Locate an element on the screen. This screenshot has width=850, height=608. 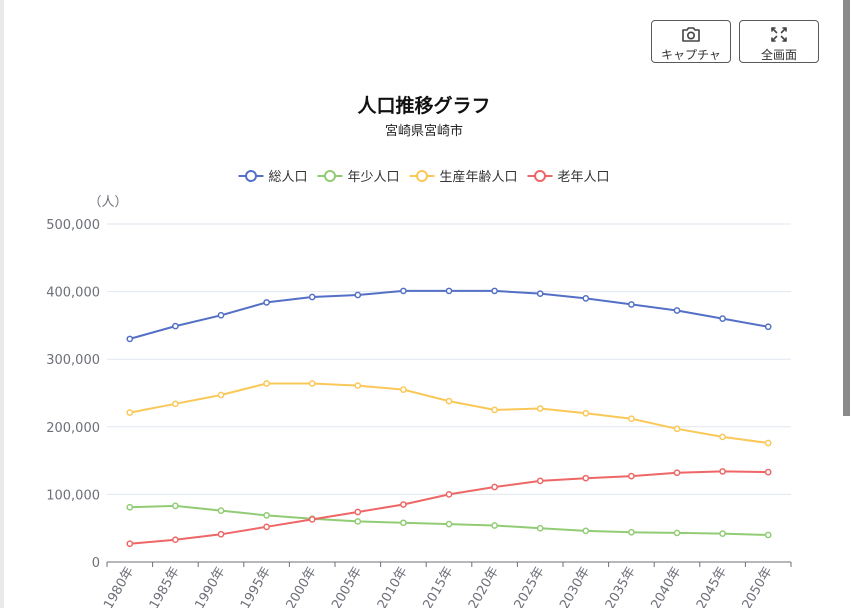
y-axis-unit-label: （人） is located at coordinates (107, 202).